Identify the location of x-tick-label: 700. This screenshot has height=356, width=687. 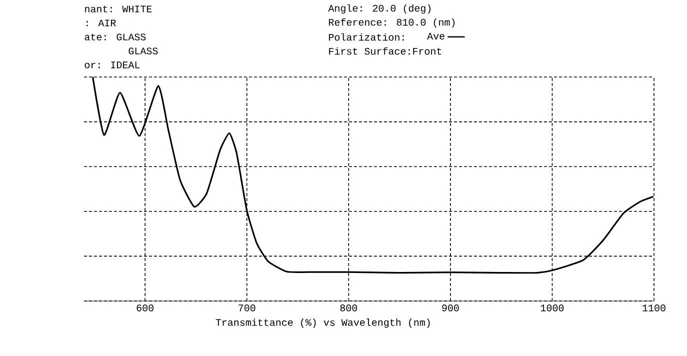
(247, 308).